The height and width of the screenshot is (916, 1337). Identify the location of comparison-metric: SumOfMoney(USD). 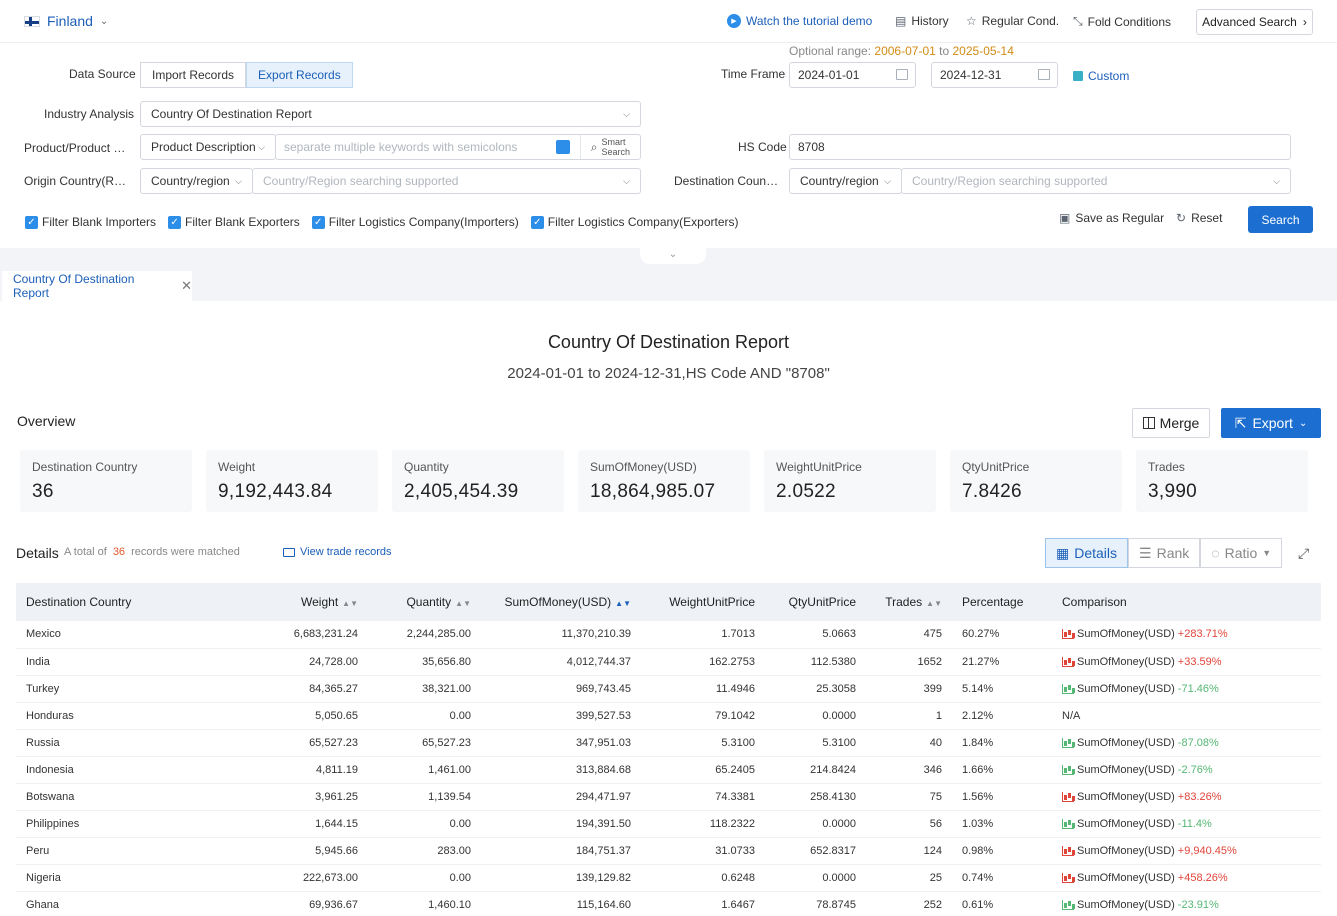
(1126, 688).